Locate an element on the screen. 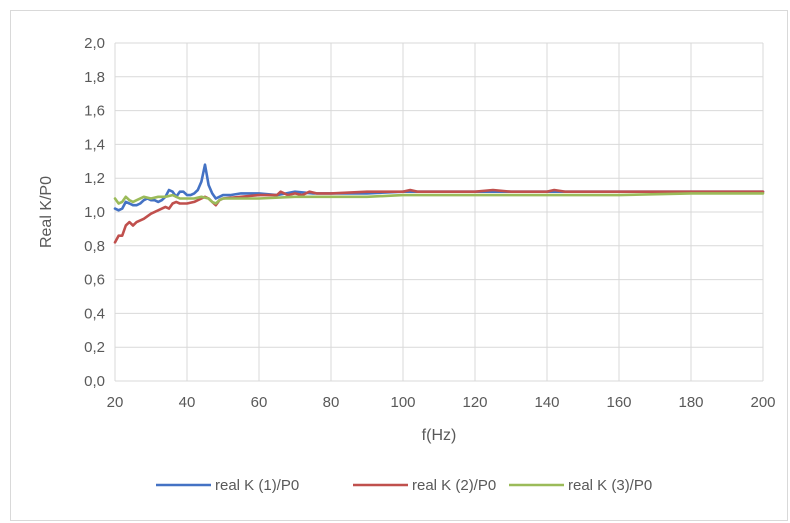 The height and width of the screenshot is (523, 790). x-tick-label: 180 is located at coordinates (690, 402).